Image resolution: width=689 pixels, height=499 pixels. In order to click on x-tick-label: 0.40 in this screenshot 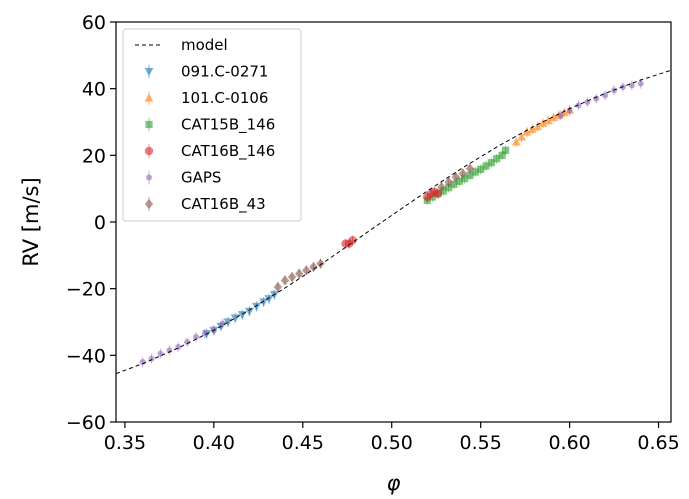, I will do `click(214, 443)`.